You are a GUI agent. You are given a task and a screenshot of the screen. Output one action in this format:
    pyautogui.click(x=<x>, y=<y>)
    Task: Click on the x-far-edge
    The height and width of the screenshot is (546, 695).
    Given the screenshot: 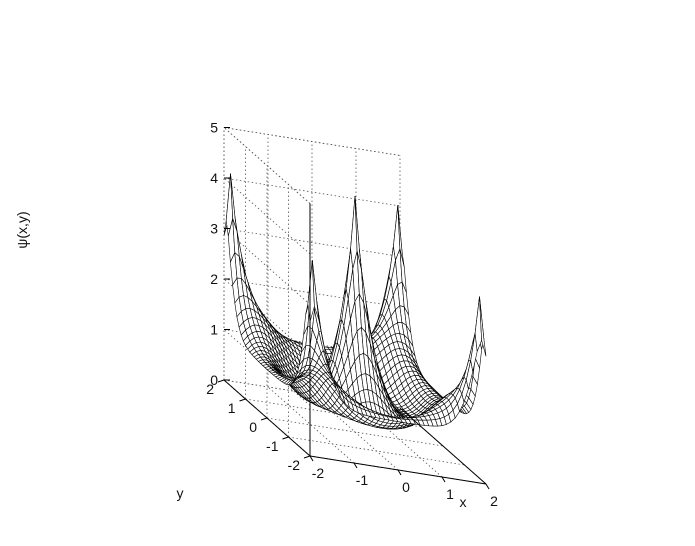 What is the action you would take?
    pyautogui.click(x=443, y=446)
    